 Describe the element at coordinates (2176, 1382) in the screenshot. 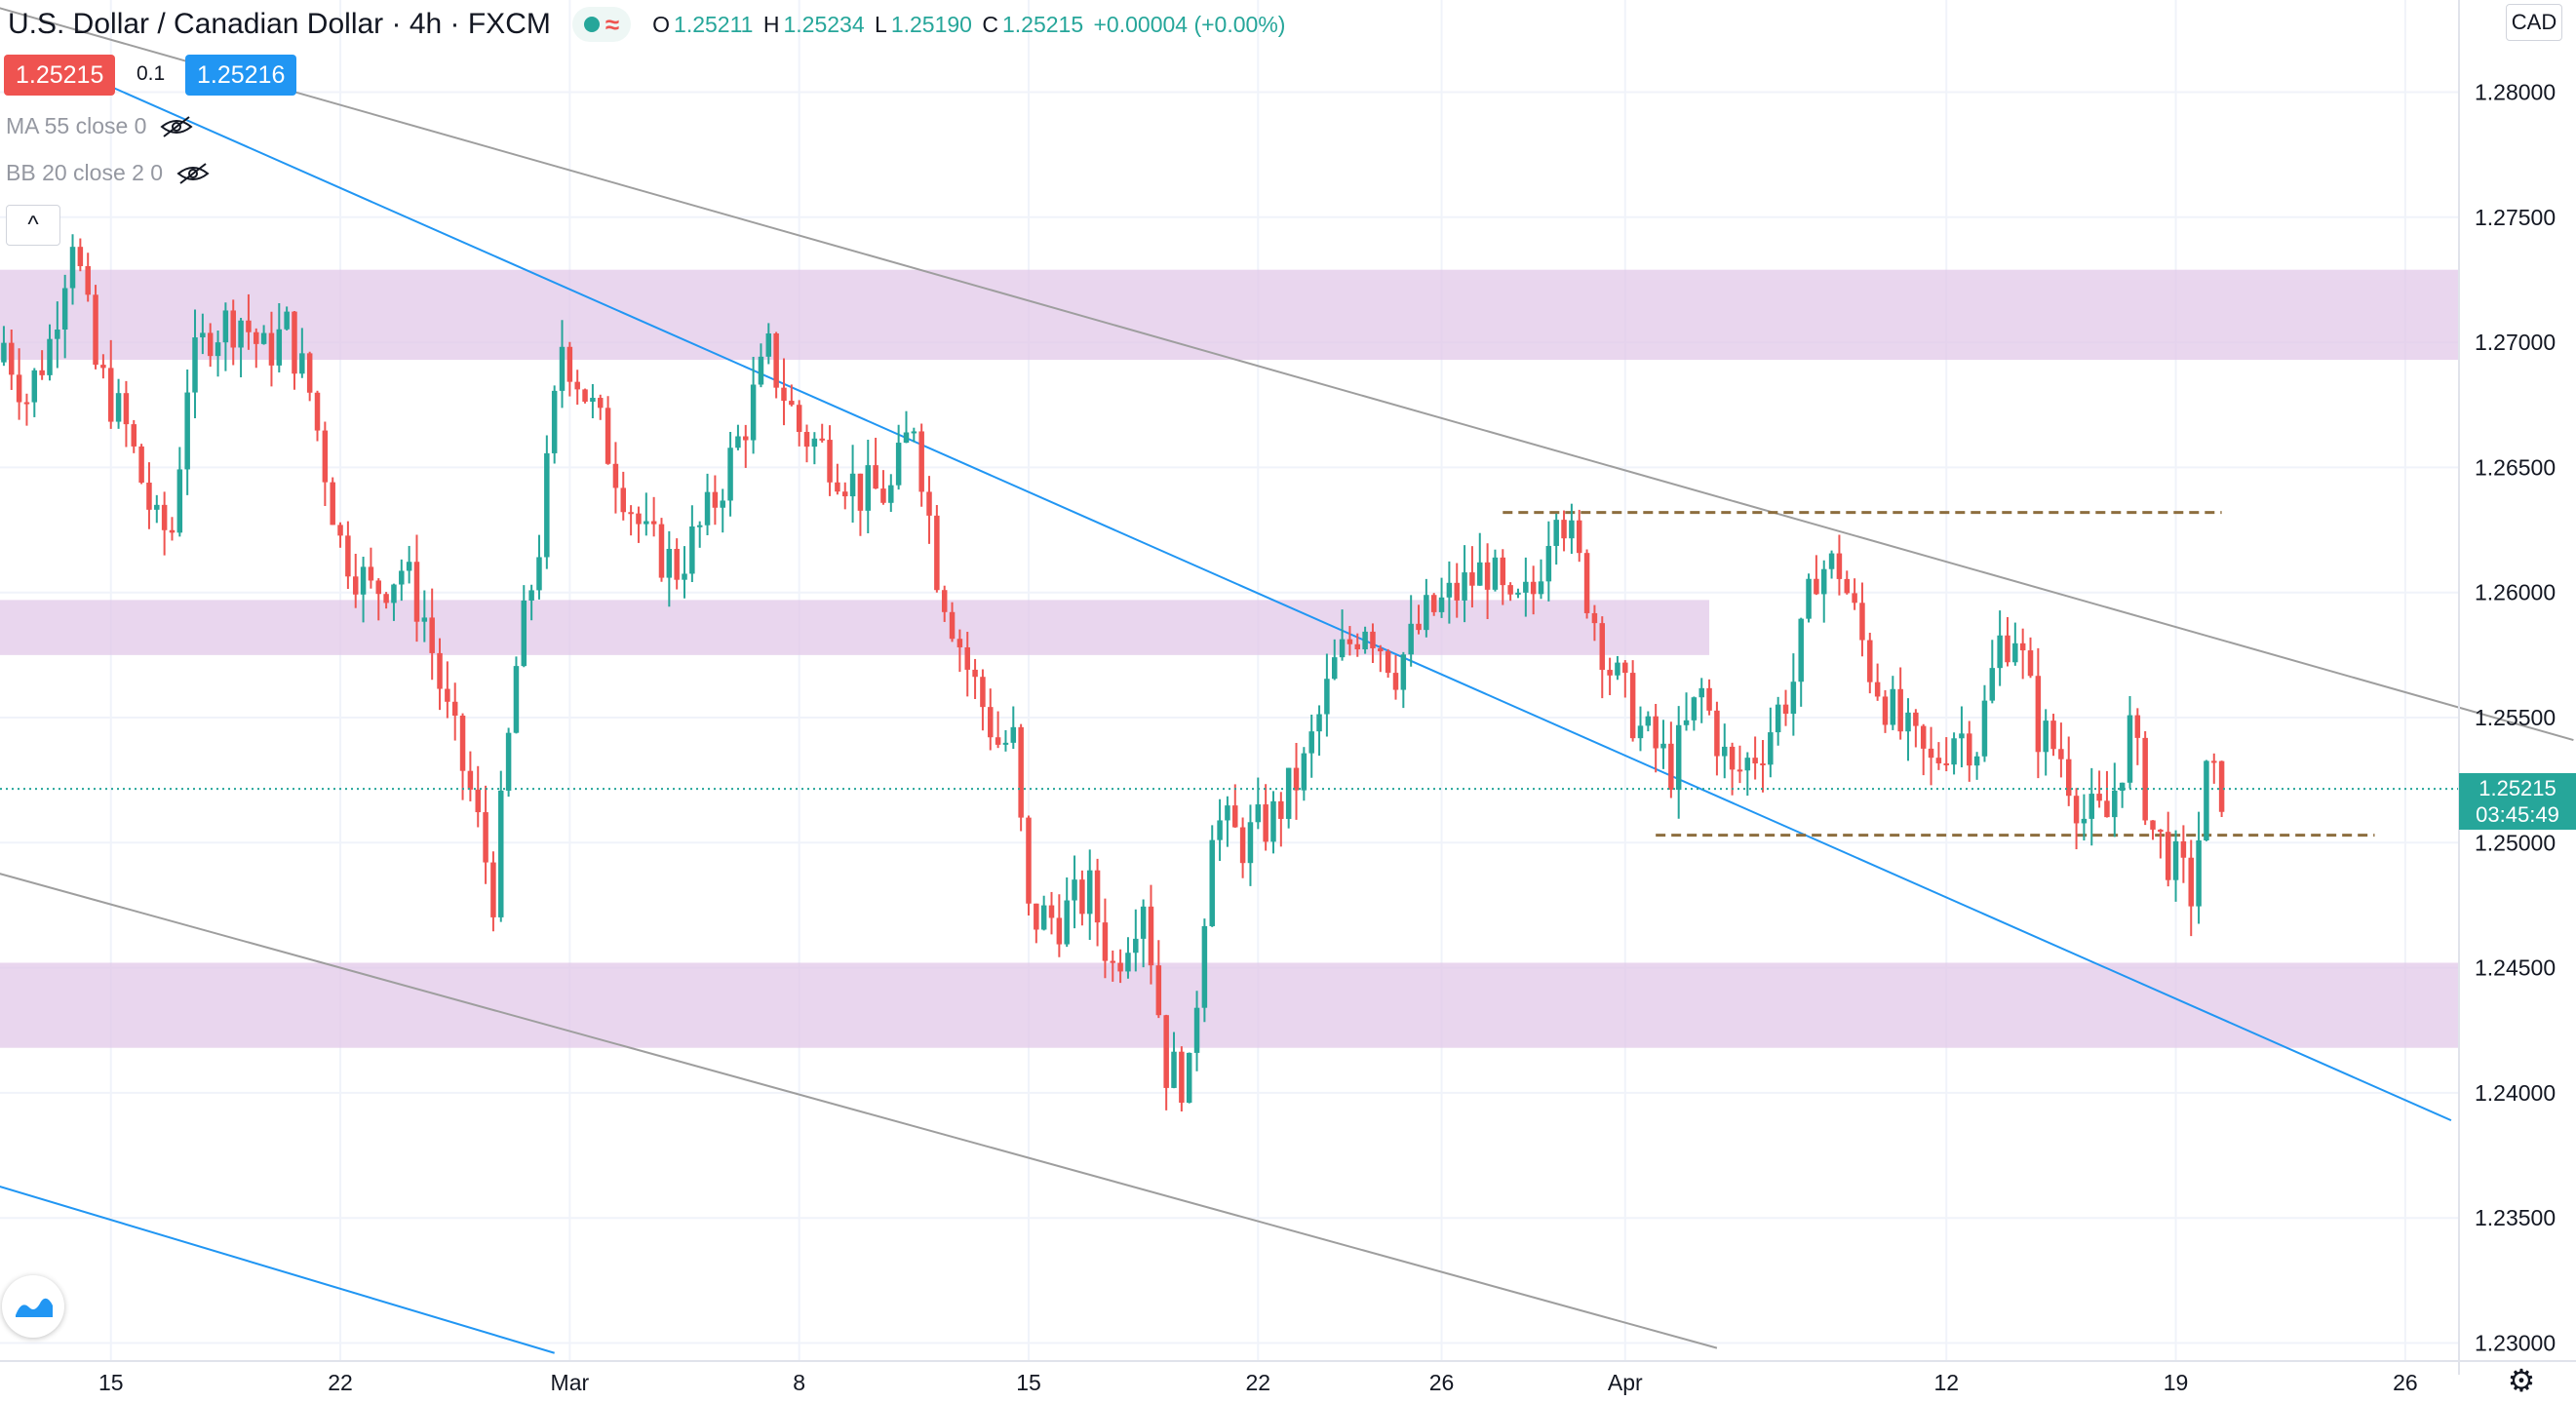

I see `time-tick-label: 19` at that location.